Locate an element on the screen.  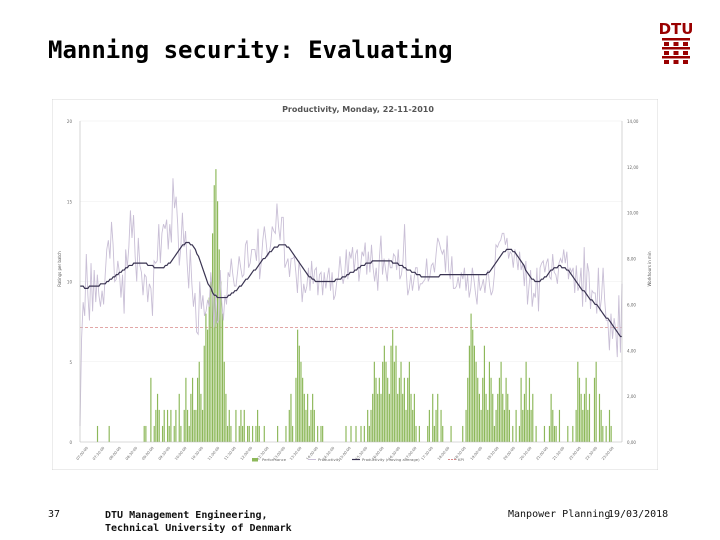
legend-label: Performance is located at coordinates (274, 459).